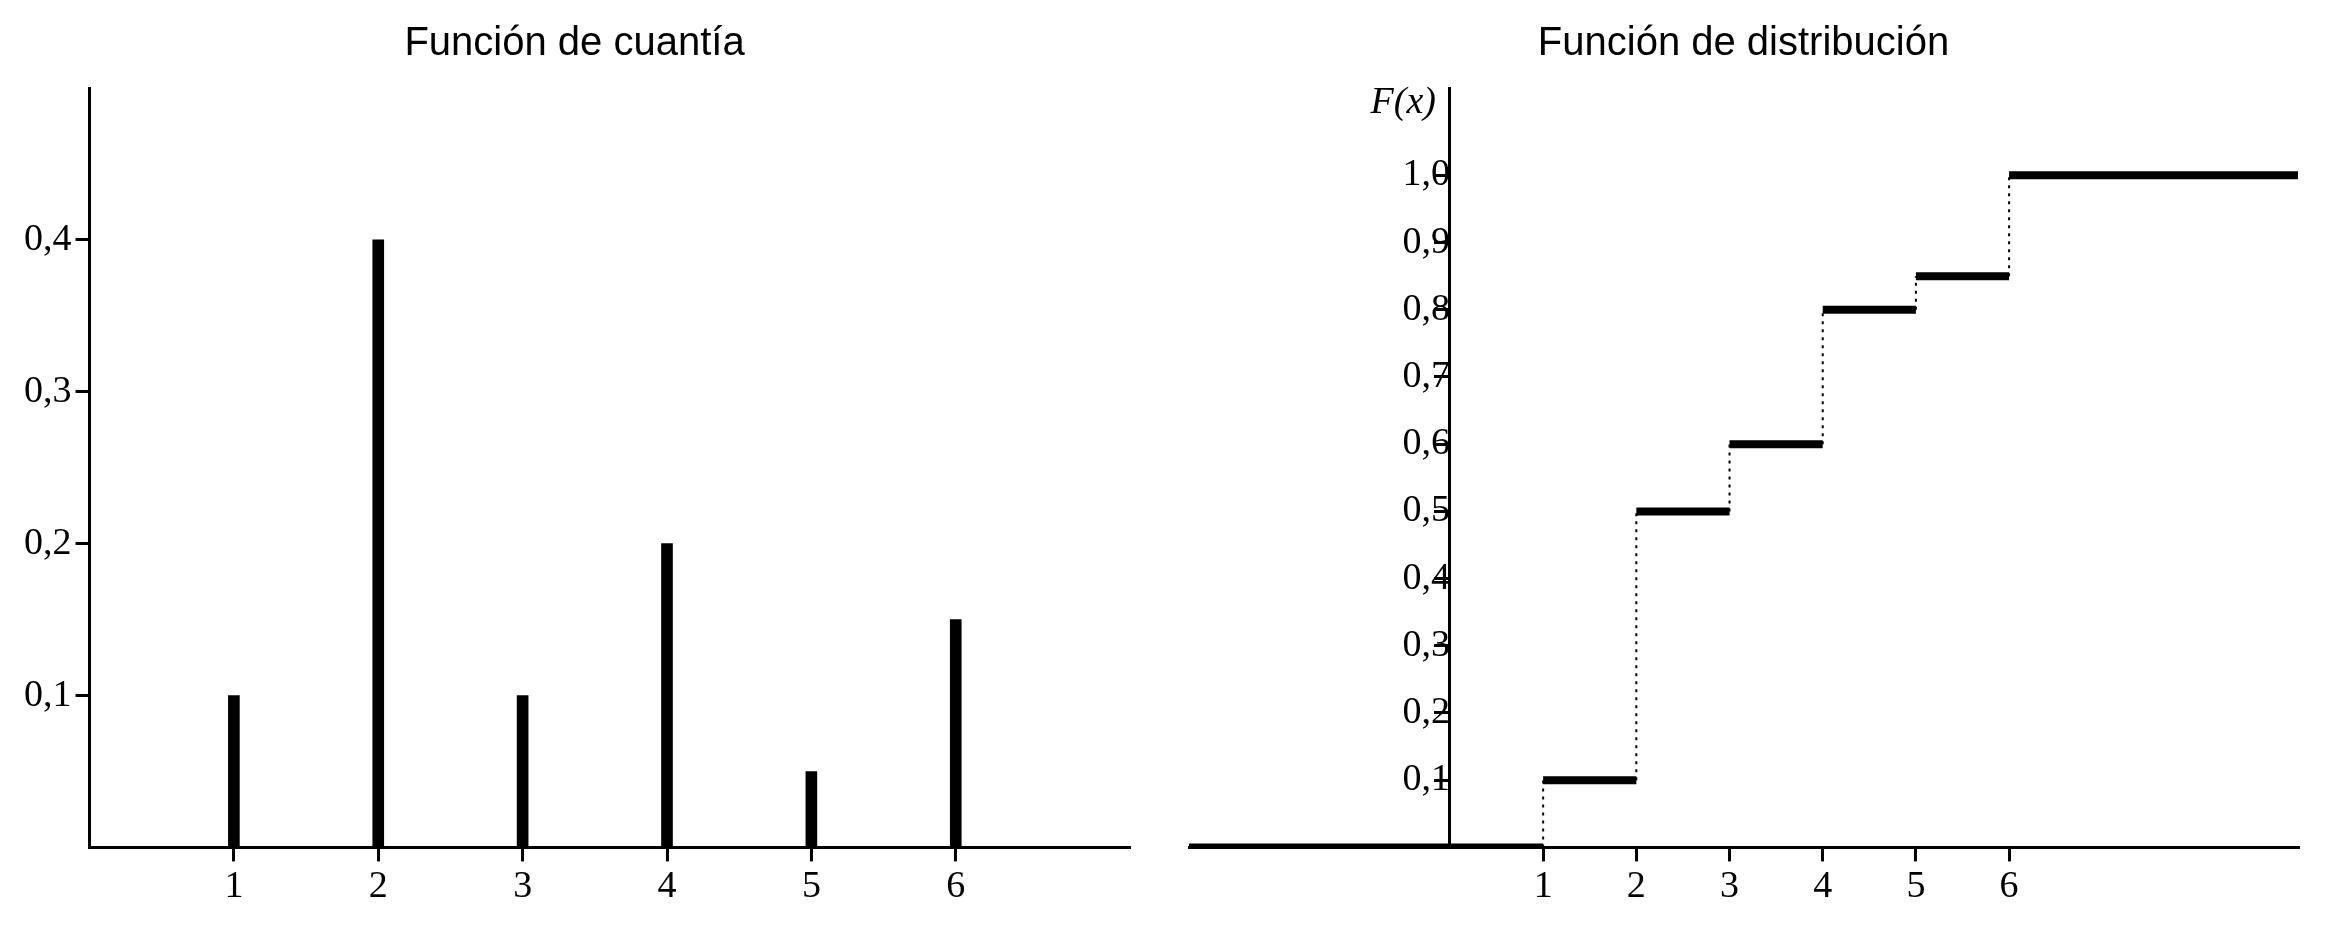  I want to click on y-tick-label: 0,7, so click(1426, 373).